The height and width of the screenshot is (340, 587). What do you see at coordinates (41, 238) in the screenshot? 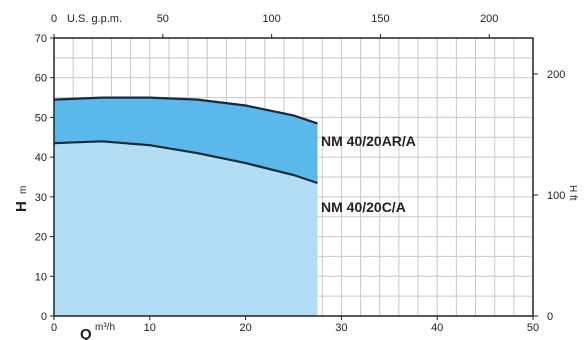
I see `y-tick-label: 20` at bounding box center [41, 238].